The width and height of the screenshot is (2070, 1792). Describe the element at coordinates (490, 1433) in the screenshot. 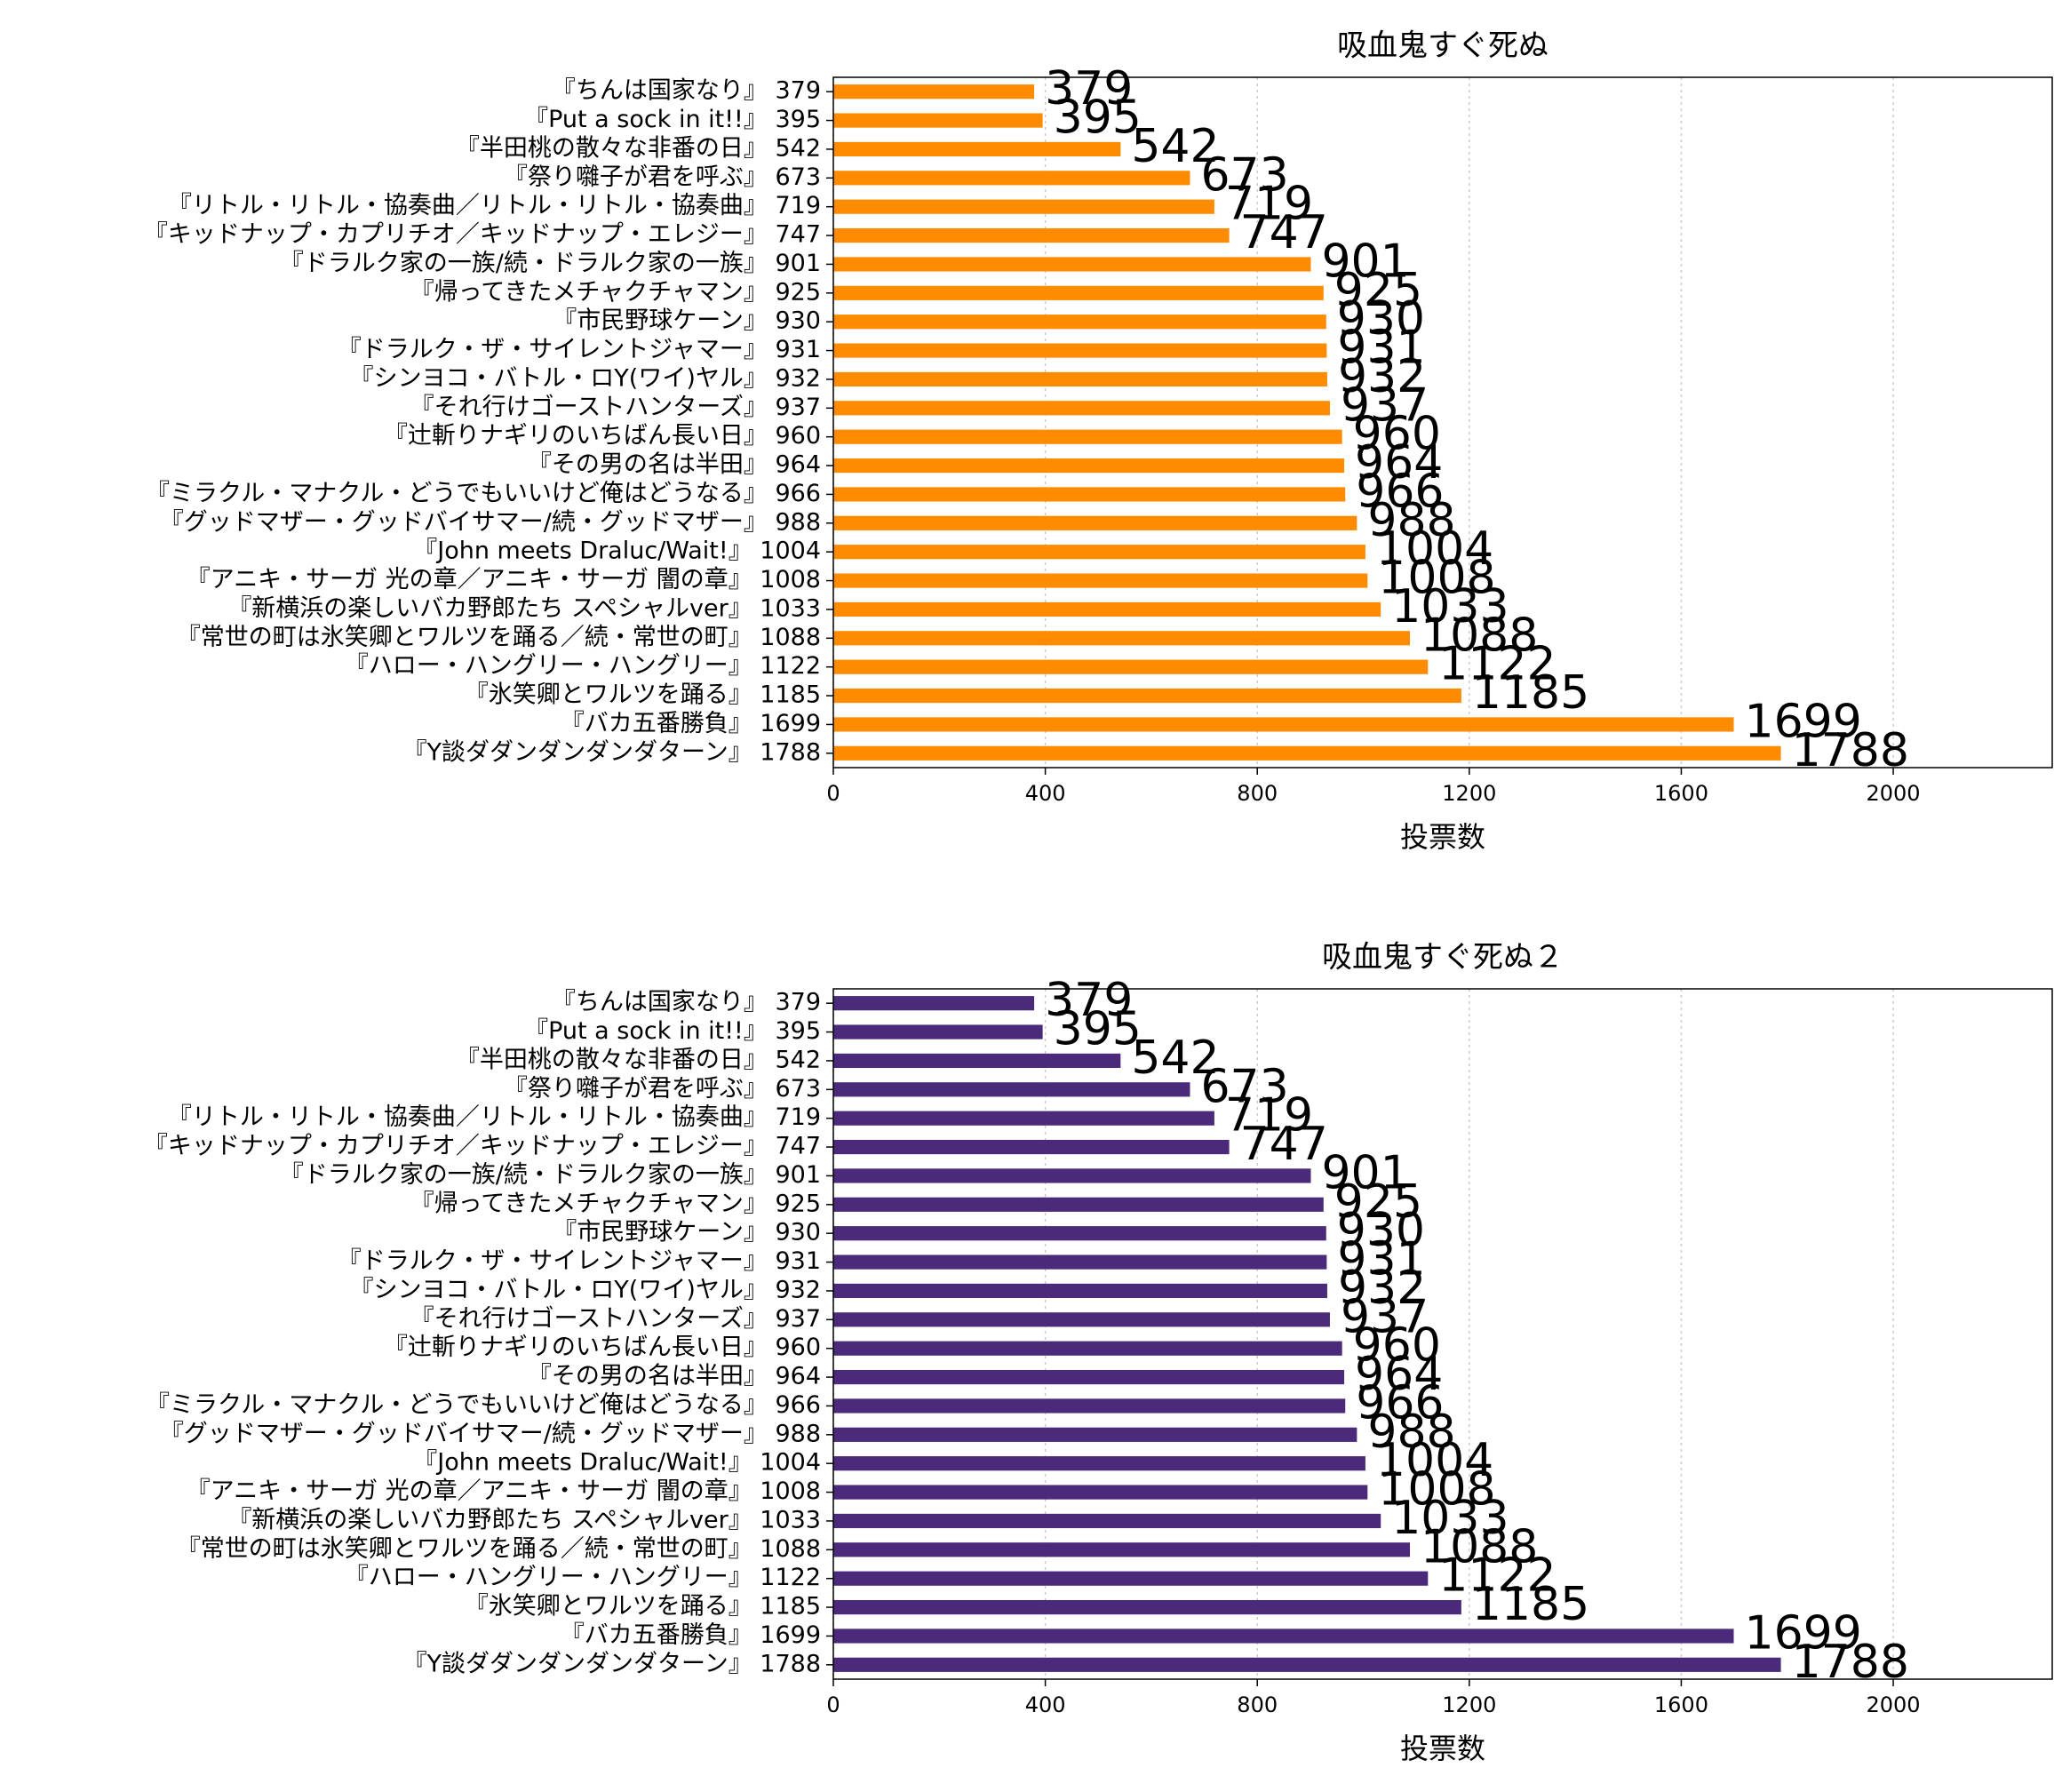

I see `y-tick-label: 『グッドマザー・グッドバイサマー/続・グッドマザー』 988` at that location.